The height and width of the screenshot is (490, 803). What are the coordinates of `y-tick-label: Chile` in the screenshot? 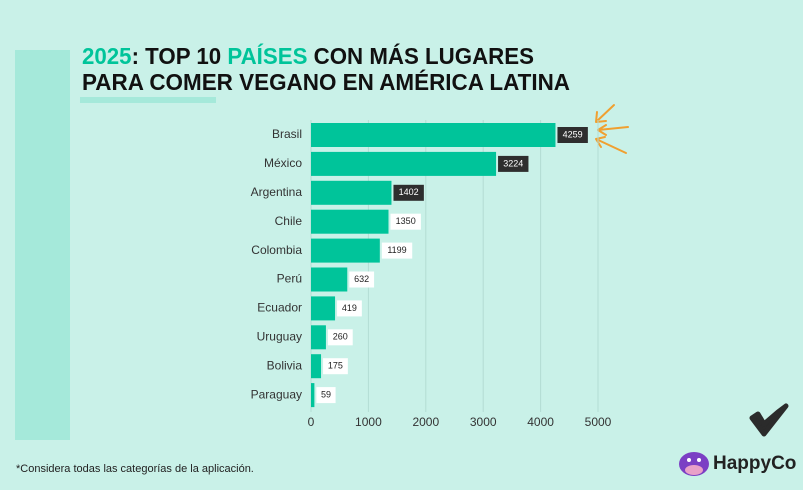 It's located at (289, 221).